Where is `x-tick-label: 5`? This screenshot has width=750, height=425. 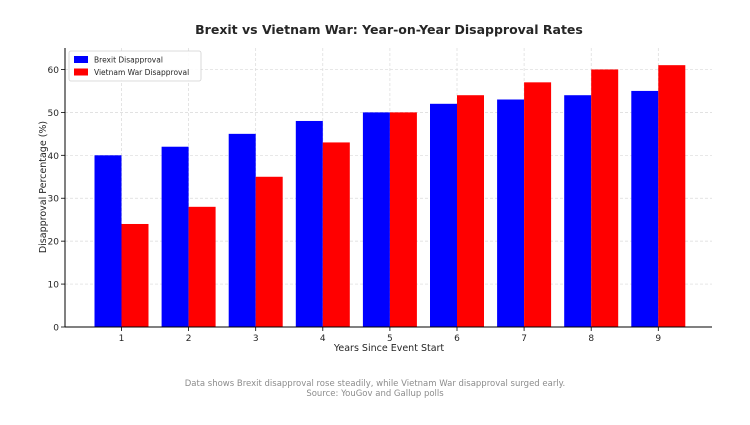
x-tick-label: 5 is located at coordinates (390, 339).